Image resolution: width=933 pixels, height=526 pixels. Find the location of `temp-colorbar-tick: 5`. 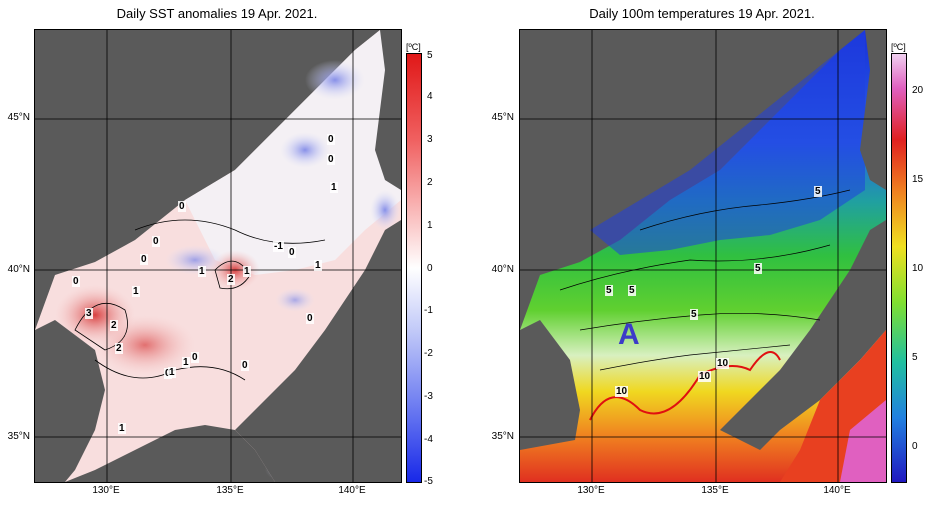

temp-colorbar-tick: 5 is located at coordinates (915, 357).